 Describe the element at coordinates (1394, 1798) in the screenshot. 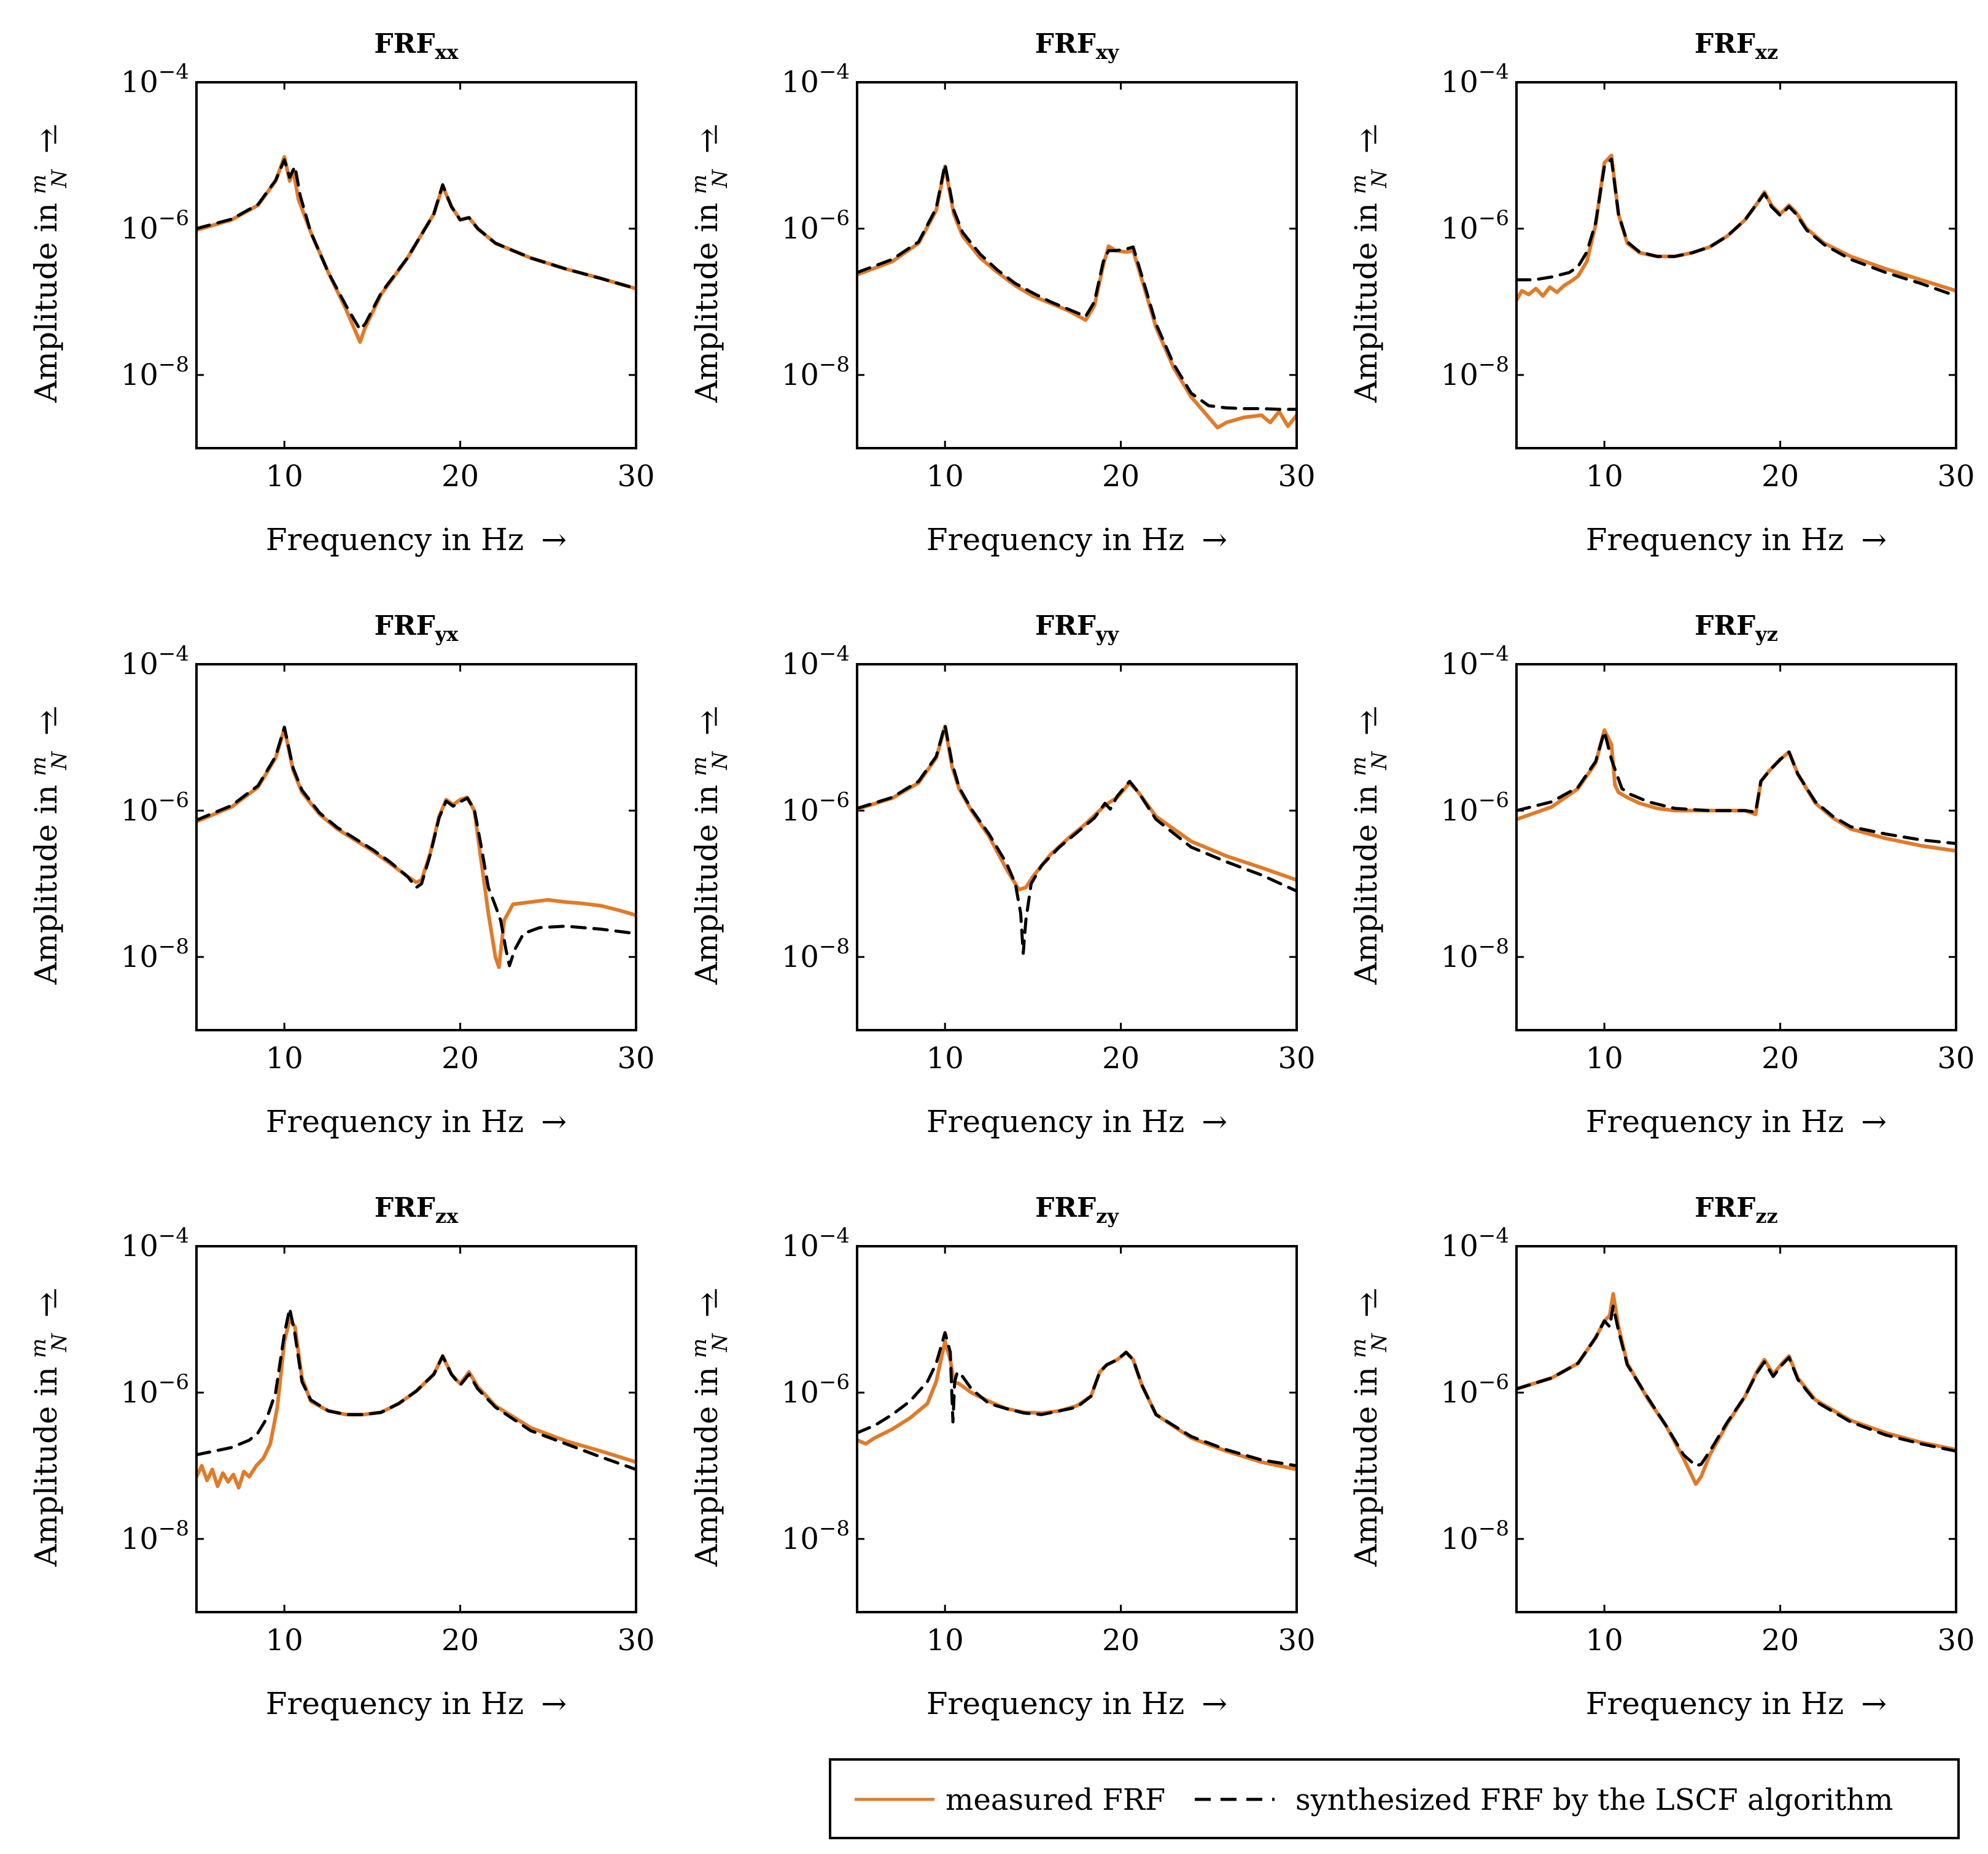

I see `legend-box` at that location.